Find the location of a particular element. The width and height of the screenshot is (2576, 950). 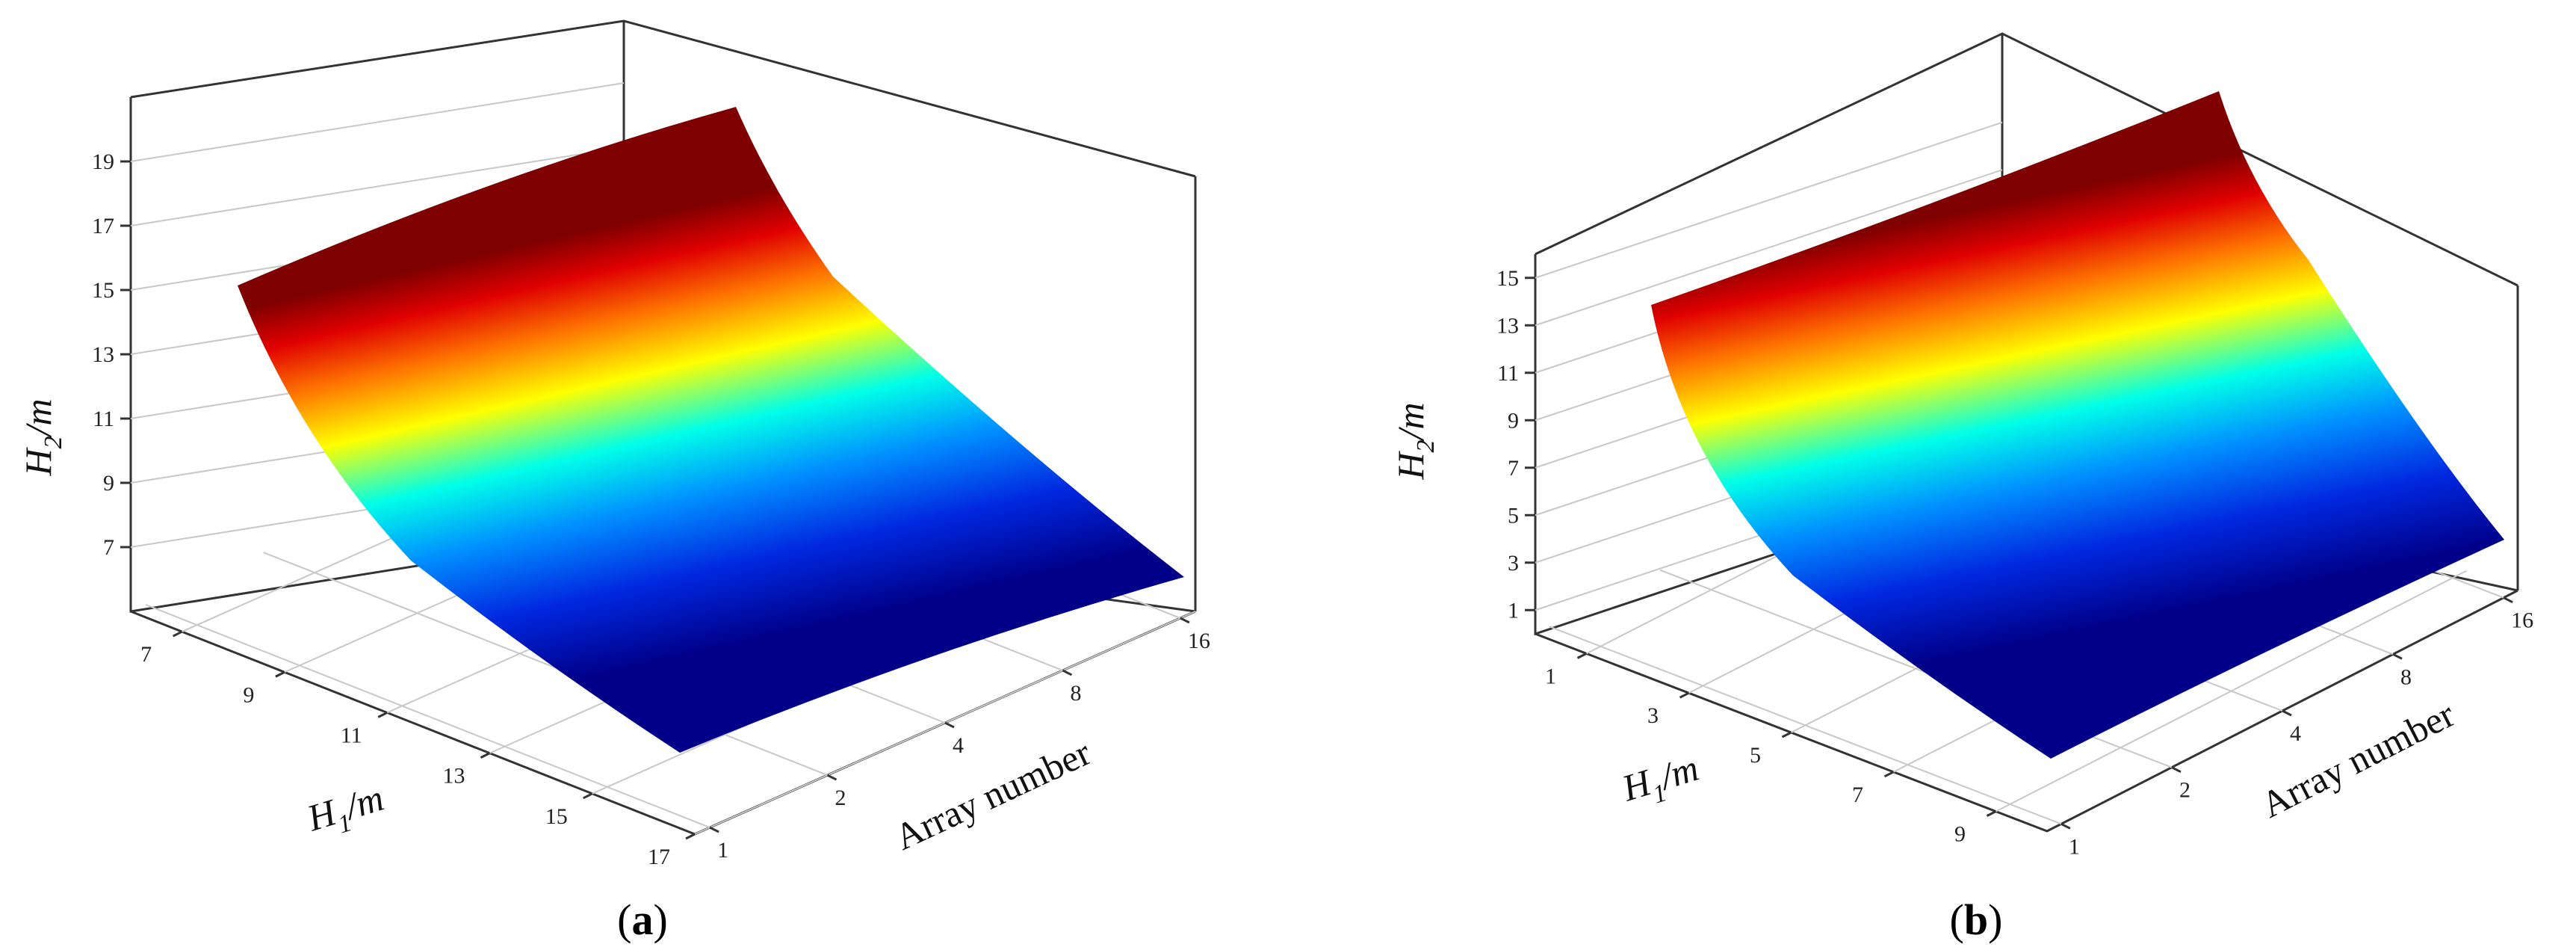

x-ticks-b: 1 3 5 7 9 is located at coordinates (1771, 750).